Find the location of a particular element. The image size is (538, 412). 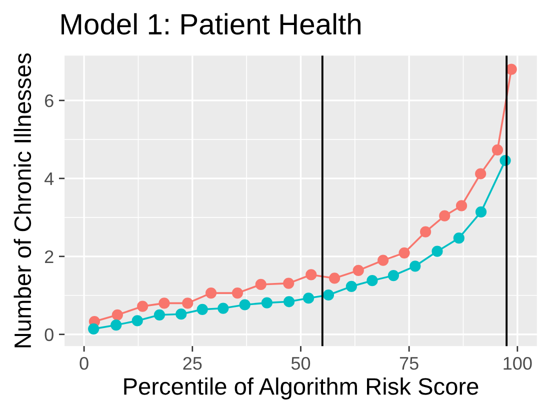

y-tick-label: 6 is located at coordinates (49, 101).